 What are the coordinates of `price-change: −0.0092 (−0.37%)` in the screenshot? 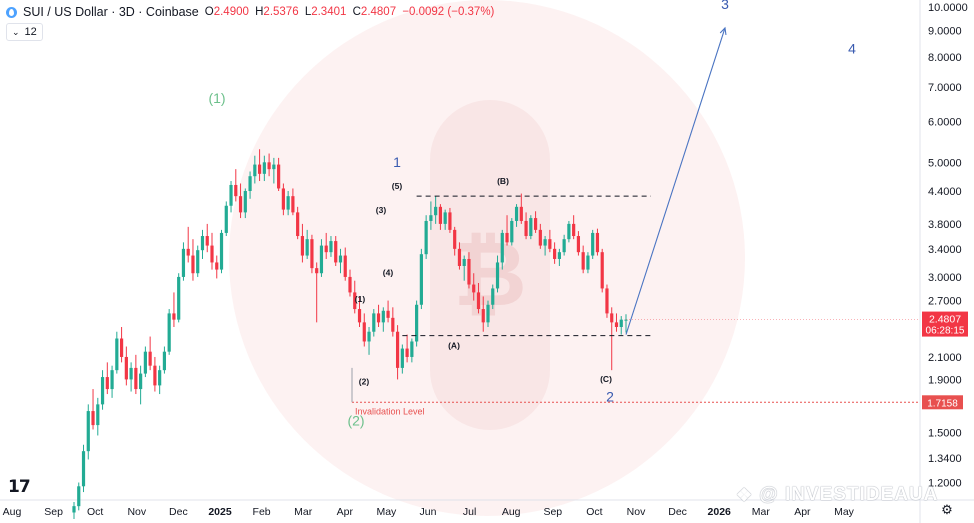 It's located at (448, 12).